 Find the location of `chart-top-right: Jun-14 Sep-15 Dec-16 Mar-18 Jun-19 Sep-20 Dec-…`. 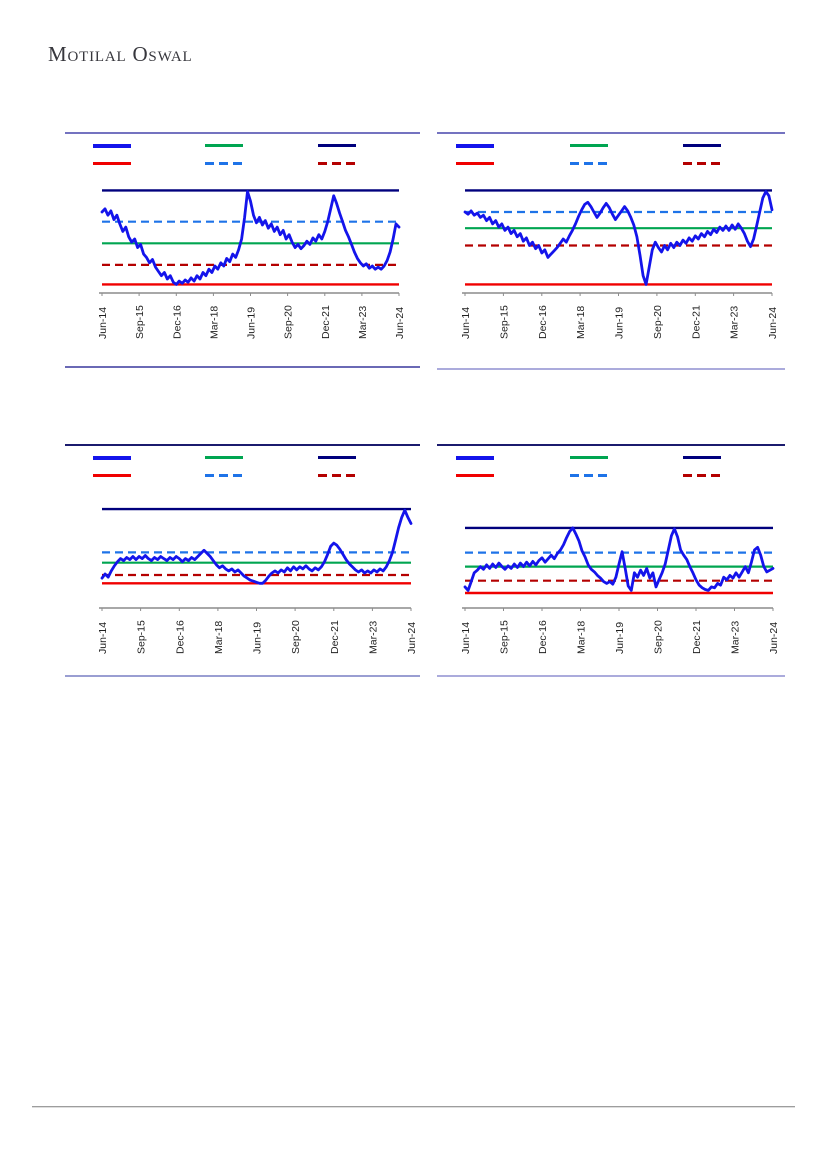

chart-top-right: Jun-14 Sep-15 Dec-16 Mar-18 Jun-19 Sep-20 Dec-… is located at coordinates (611, 251).